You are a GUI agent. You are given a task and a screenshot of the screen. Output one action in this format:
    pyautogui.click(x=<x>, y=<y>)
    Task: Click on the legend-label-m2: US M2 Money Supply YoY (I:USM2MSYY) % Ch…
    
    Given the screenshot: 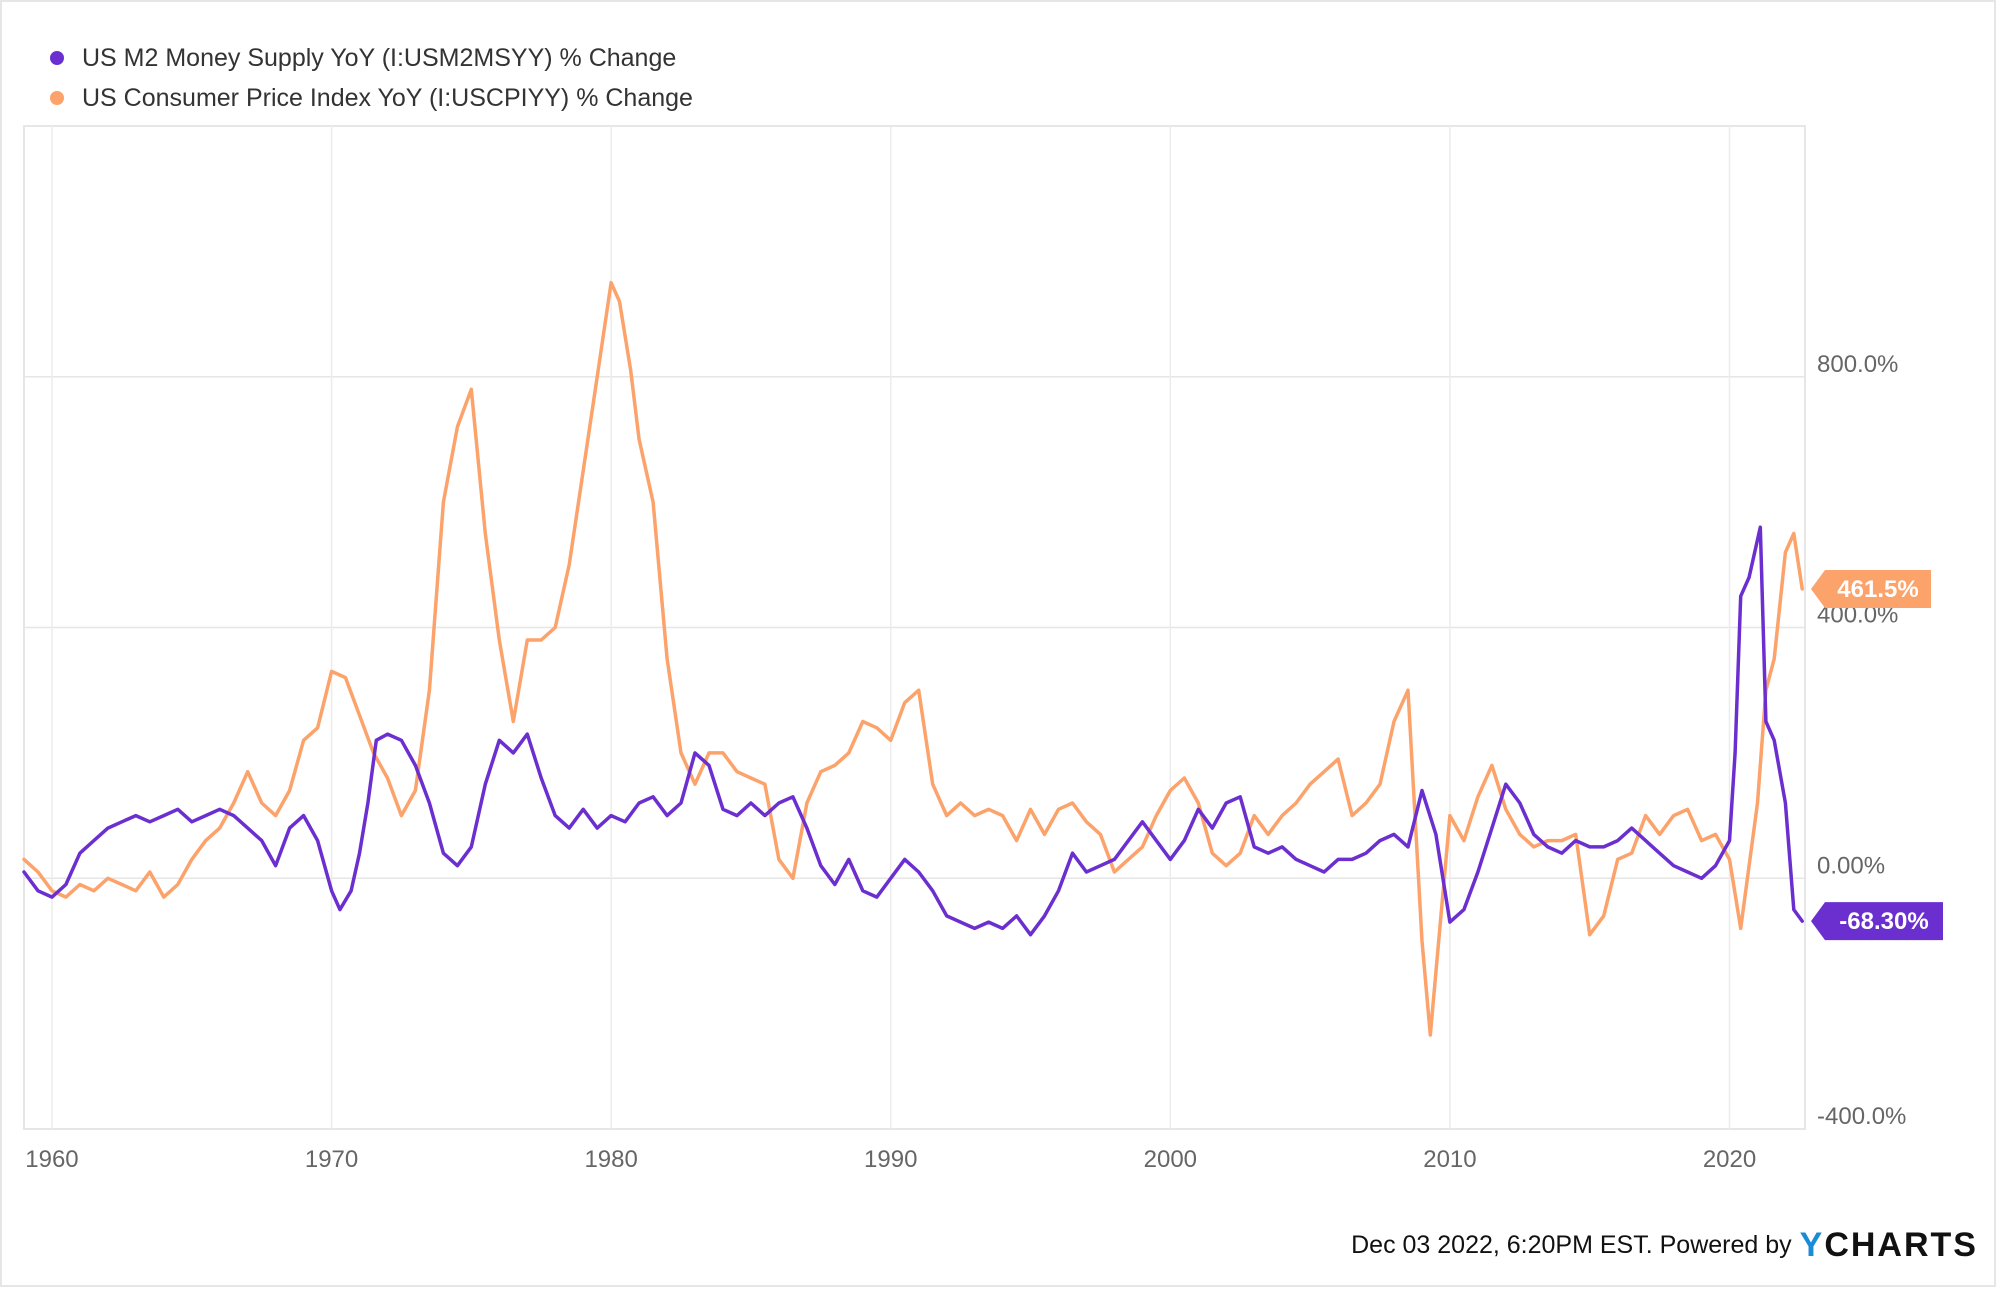 What is the action you would take?
    pyautogui.click(x=379, y=57)
    